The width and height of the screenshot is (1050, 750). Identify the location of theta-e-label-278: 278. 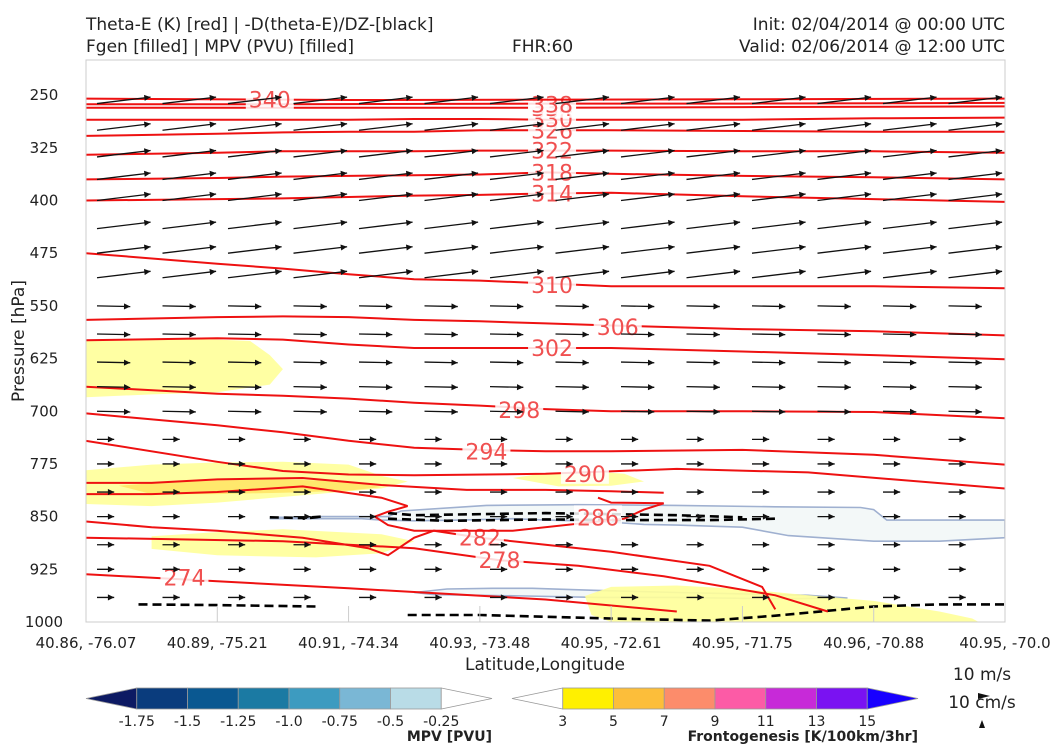
(500, 561).